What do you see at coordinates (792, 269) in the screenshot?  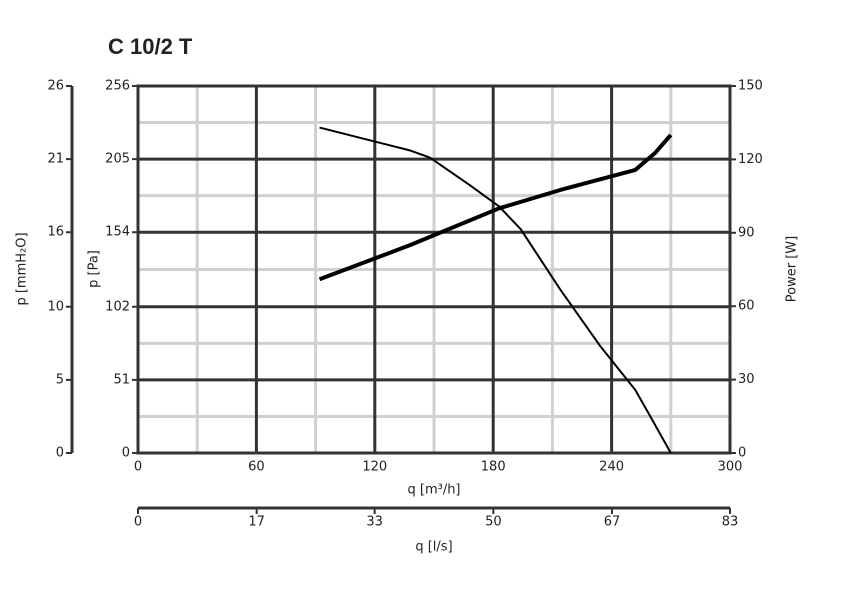 I see `y2-axis-label: Power [W]` at bounding box center [792, 269].